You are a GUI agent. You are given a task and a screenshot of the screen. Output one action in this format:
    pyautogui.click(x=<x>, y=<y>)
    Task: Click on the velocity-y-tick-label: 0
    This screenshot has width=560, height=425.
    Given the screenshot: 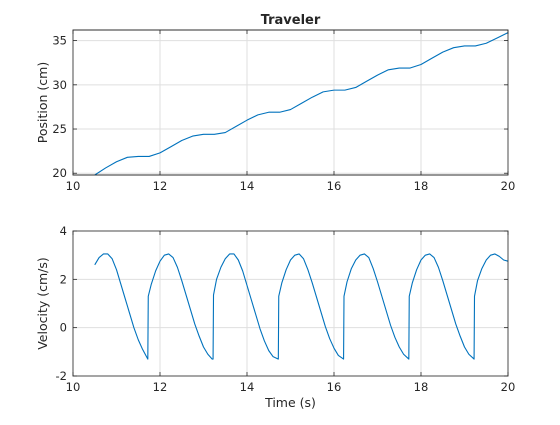 What is the action you would take?
    pyautogui.click(x=63, y=328)
    